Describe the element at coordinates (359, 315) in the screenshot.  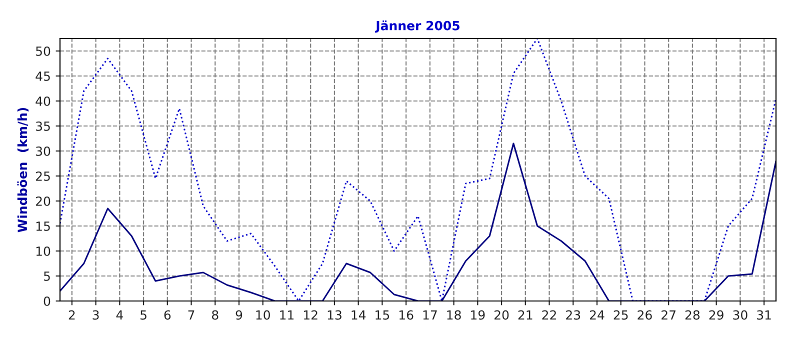
I see `x-tick-label: 14` at that location.